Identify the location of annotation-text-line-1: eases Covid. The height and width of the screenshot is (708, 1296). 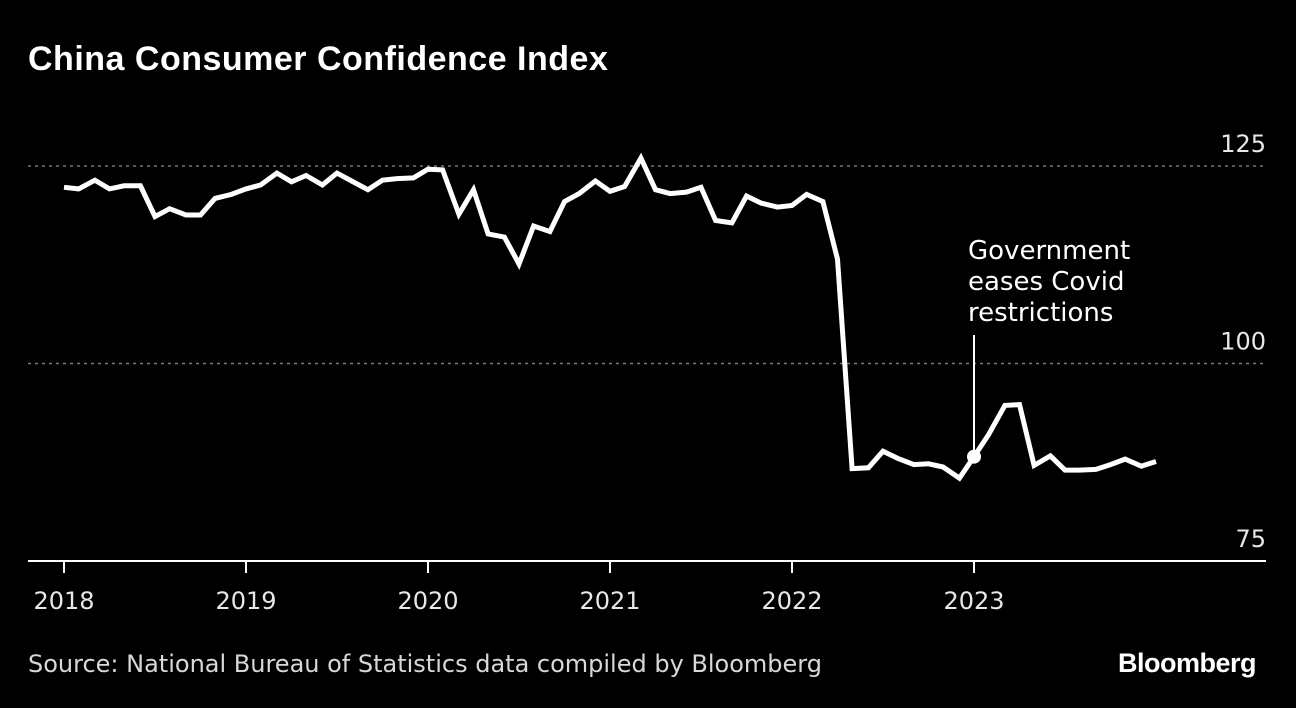
(1046, 282).